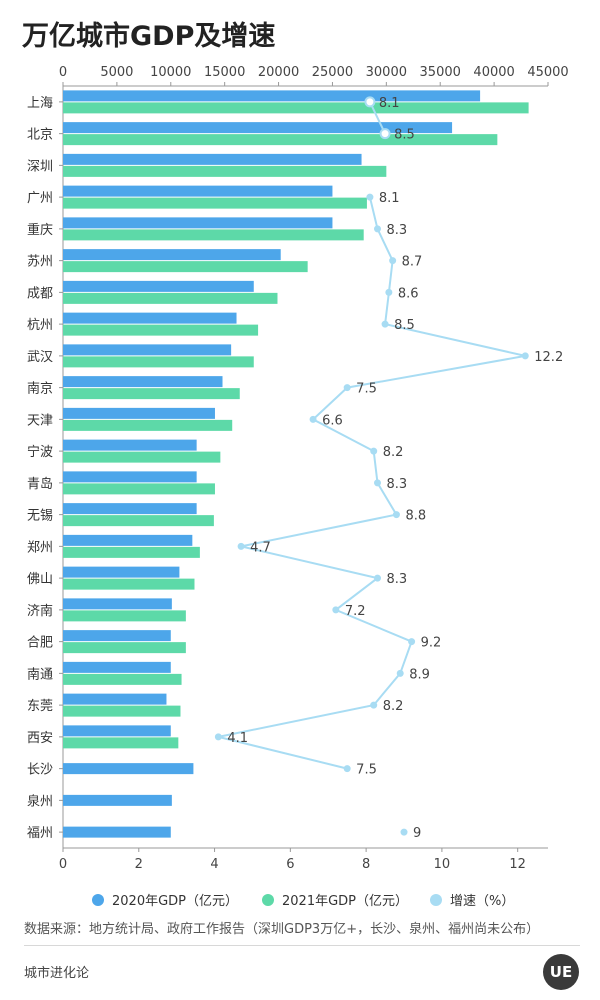  I want to click on top-tick-label: 45000, so click(547, 72).